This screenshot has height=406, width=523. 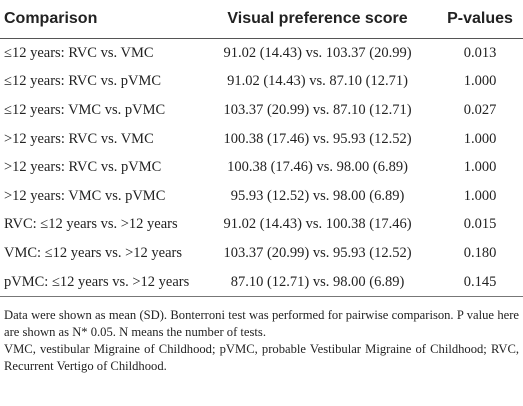 What do you see at coordinates (83, 81) in the screenshot?
I see `table-cell: ≤12 years: RVC vs. pVMC` at bounding box center [83, 81].